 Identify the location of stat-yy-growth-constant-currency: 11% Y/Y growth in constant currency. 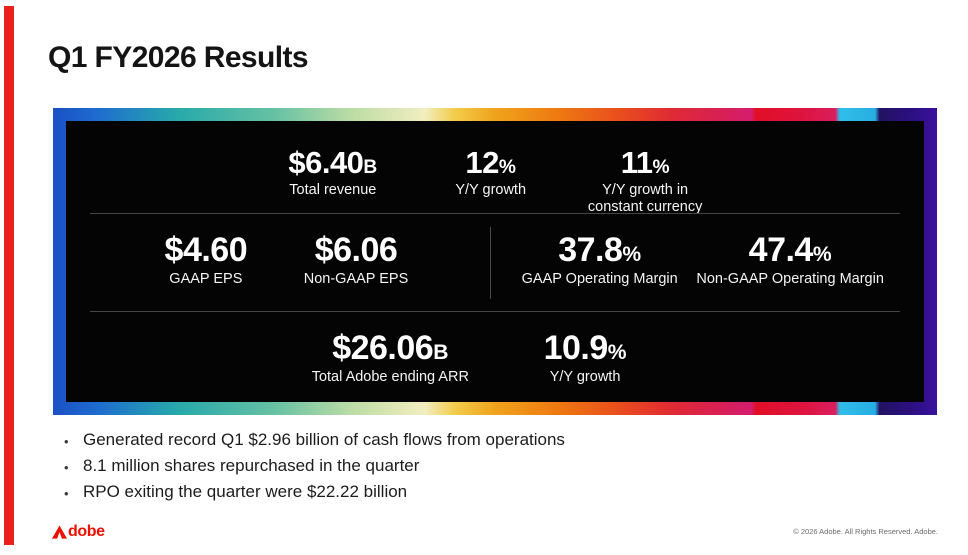
(645, 181).